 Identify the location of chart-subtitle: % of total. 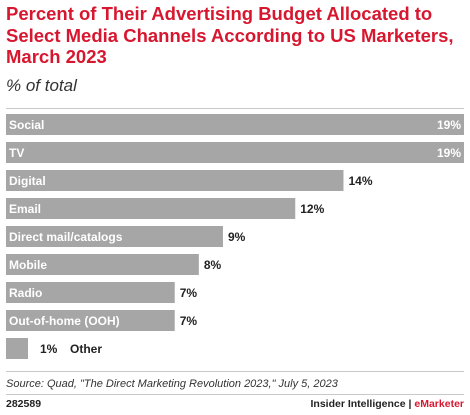
(41, 85).